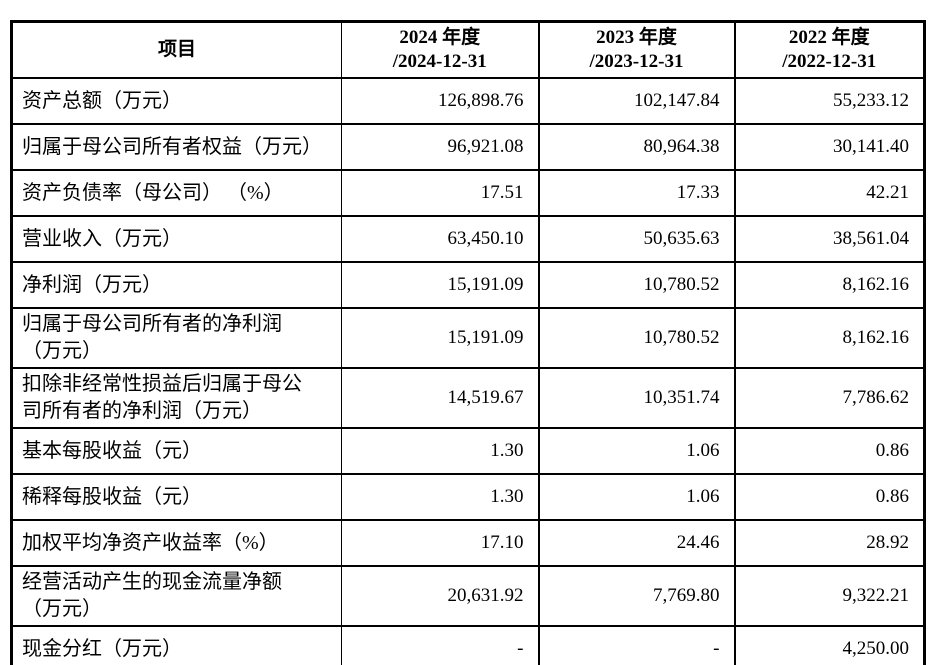 The width and height of the screenshot is (932, 665). I want to click on column-header: 2022 年度 /2022-12-31, so click(829, 49).